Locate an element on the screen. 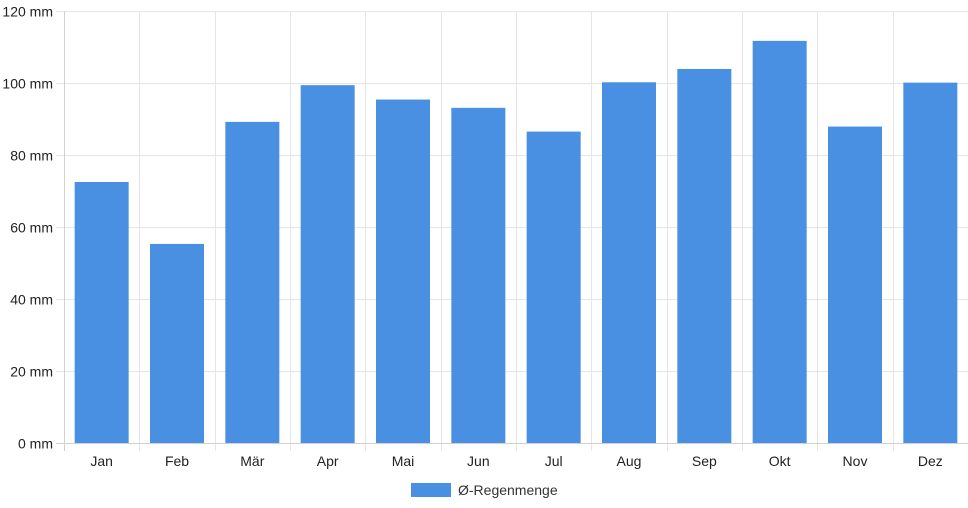 The height and width of the screenshot is (508, 968). bar-nov is located at coordinates (855, 284).